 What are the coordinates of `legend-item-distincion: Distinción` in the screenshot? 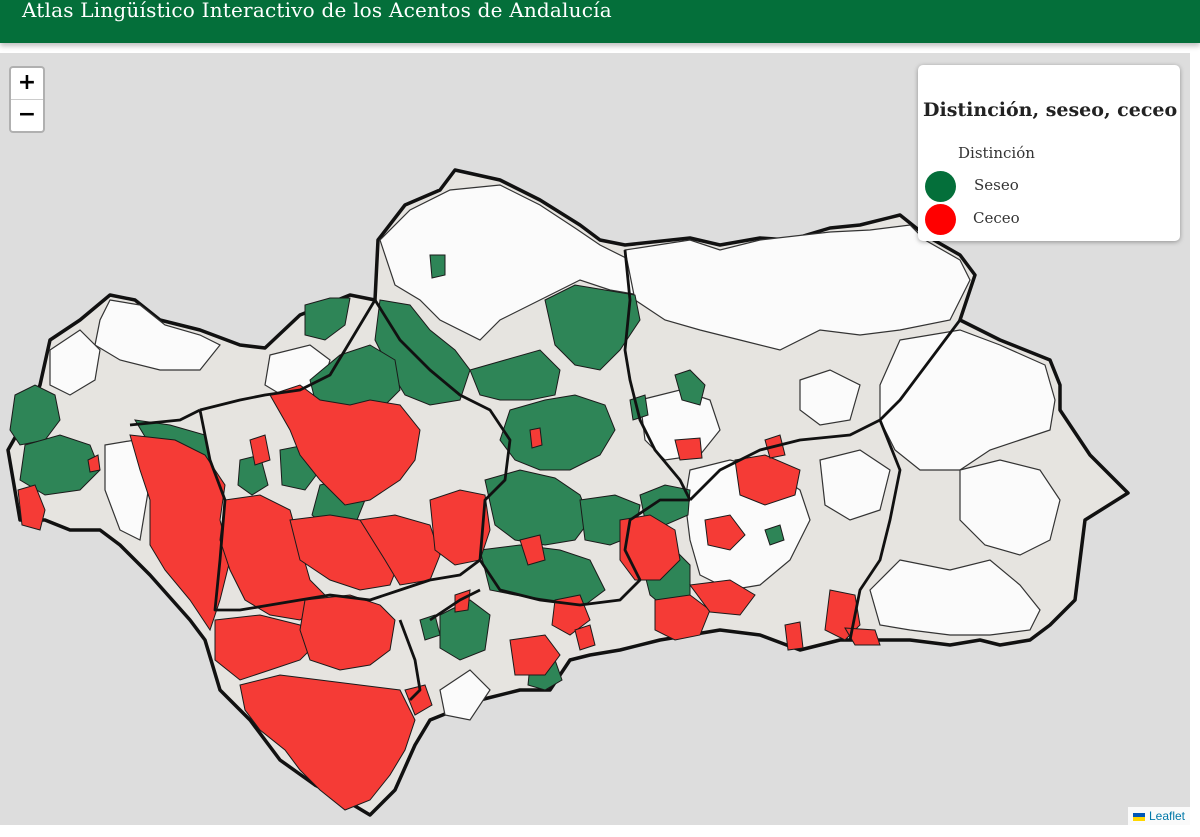 It's located at (1049, 160).